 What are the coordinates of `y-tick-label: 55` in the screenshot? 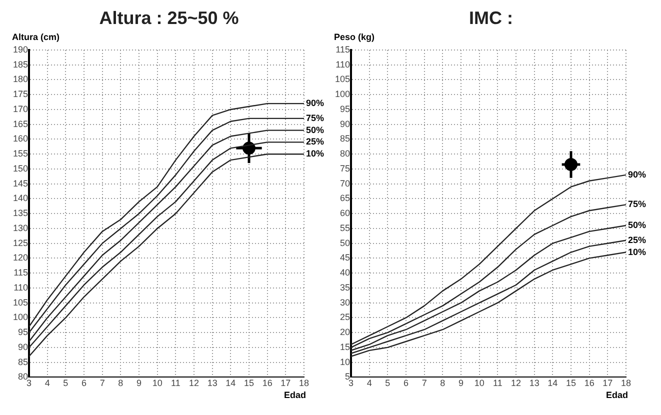 It's located at (345, 227).